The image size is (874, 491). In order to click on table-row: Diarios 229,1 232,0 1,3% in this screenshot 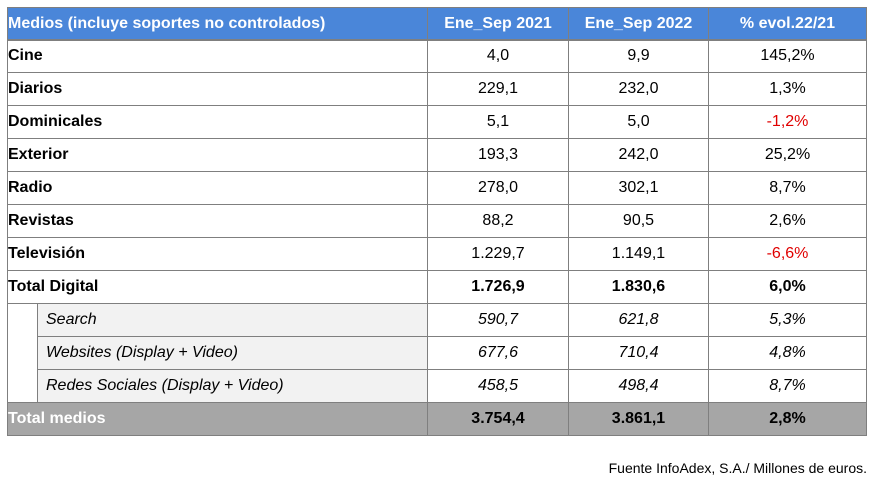, I will do `click(437, 89)`.